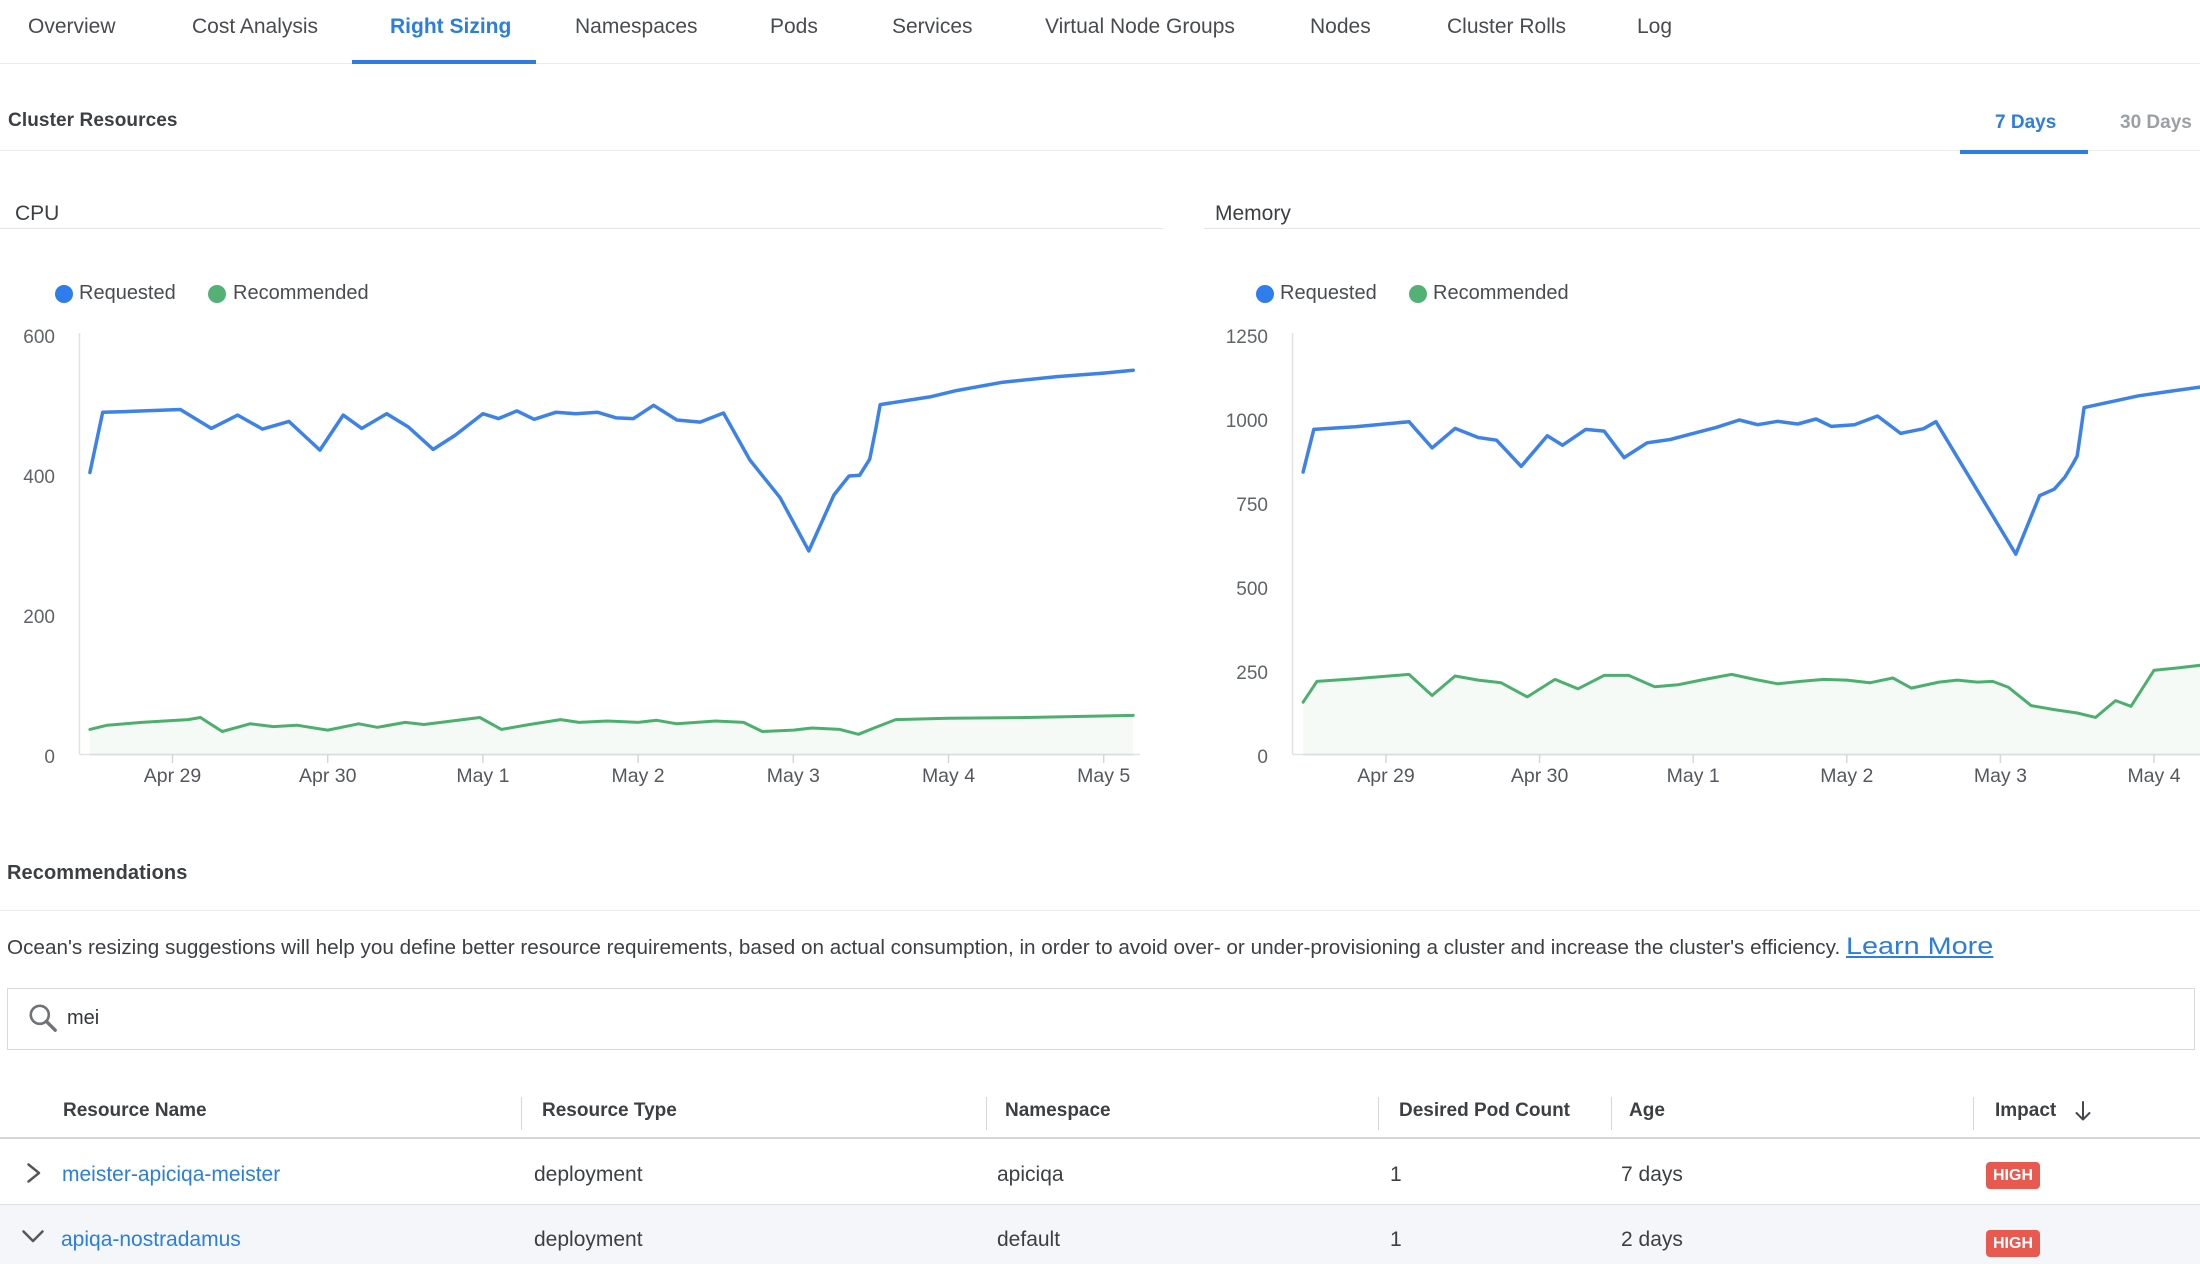 Image resolution: width=2200 pixels, height=1264 pixels. Describe the element at coordinates (1252, 505) in the screenshot. I see `svg-text: 750` at that location.